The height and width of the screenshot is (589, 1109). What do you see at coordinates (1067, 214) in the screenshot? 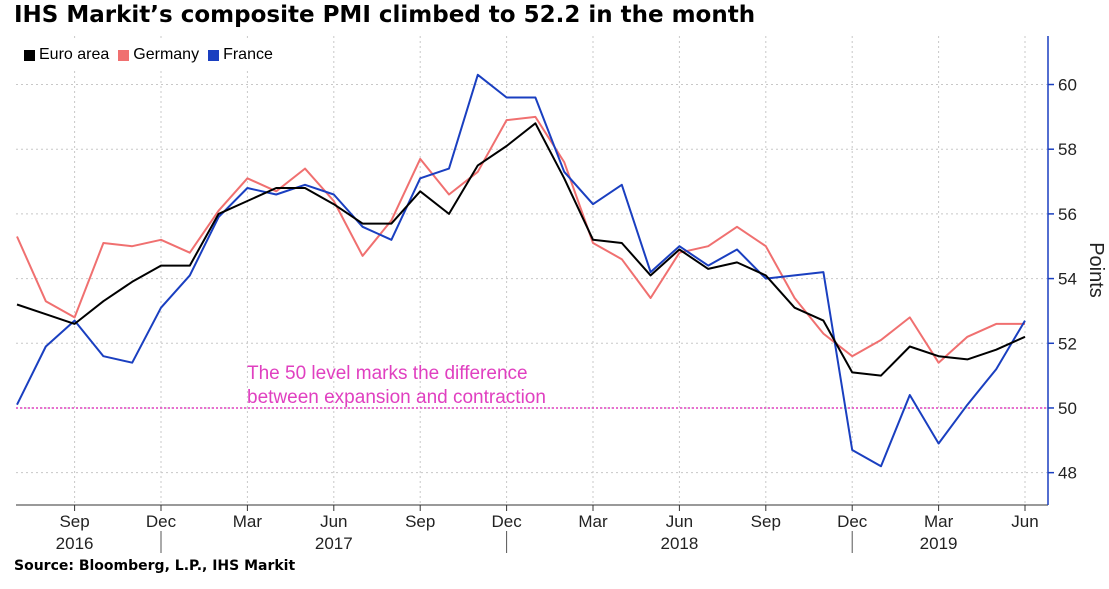
I see `y-tick-label: 56` at bounding box center [1067, 214].